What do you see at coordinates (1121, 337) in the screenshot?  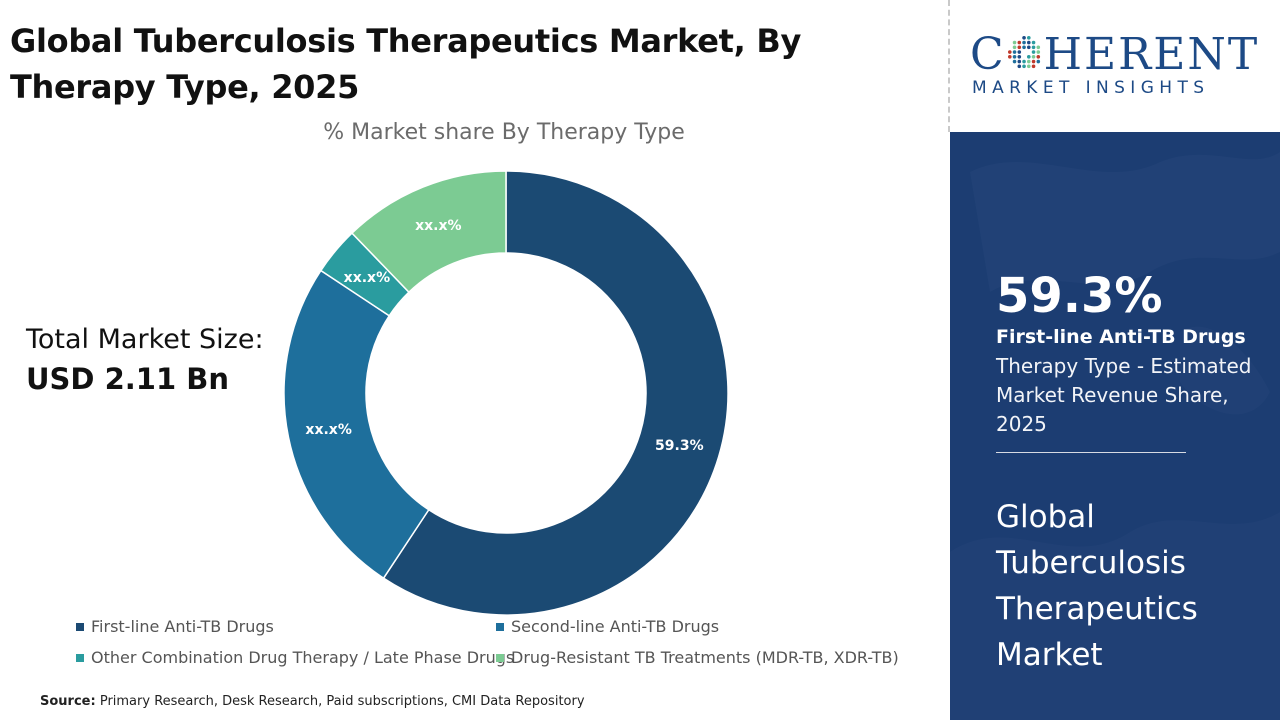 I see `highlight-segment: First-line Anti-TB Drugs` at bounding box center [1121, 337].